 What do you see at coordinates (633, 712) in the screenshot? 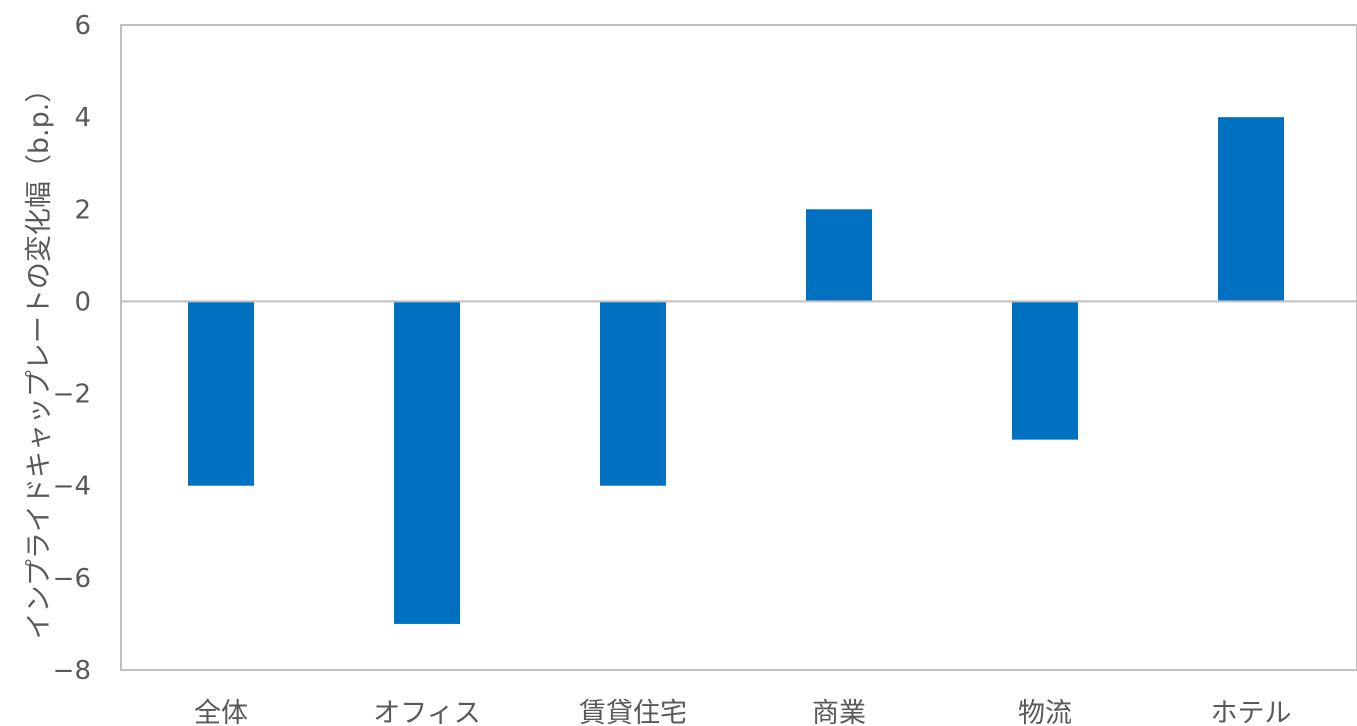
I see `category-label: 賃貸住宅` at bounding box center [633, 712].